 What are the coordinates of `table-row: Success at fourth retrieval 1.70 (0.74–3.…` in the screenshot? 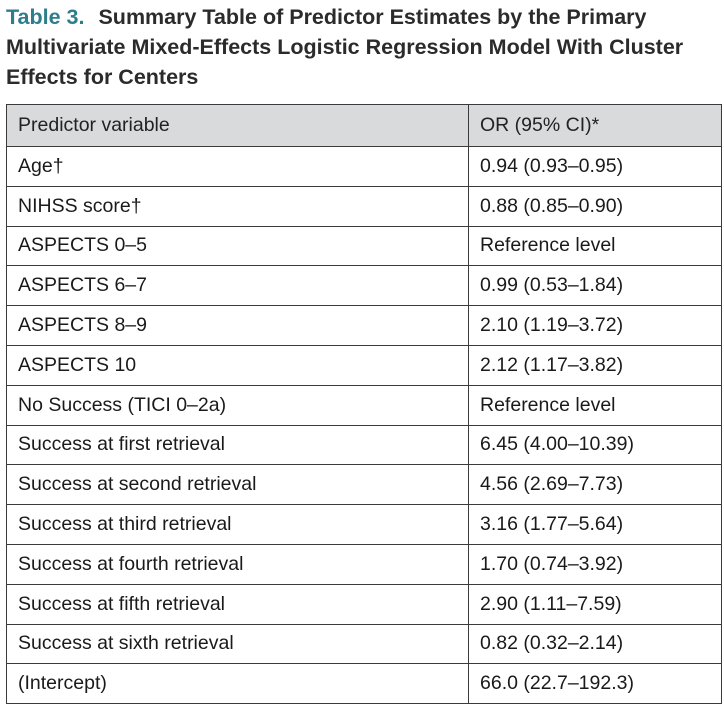 It's located at (364, 564).